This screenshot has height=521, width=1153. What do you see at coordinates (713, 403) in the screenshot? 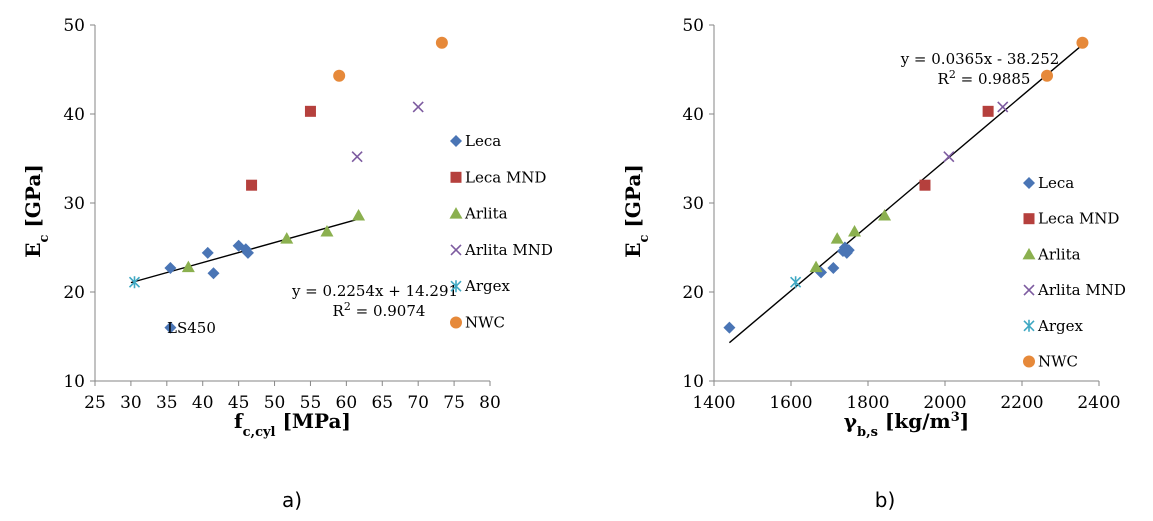
I see `x-tick-label: 1400` at bounding box center [713, 403].